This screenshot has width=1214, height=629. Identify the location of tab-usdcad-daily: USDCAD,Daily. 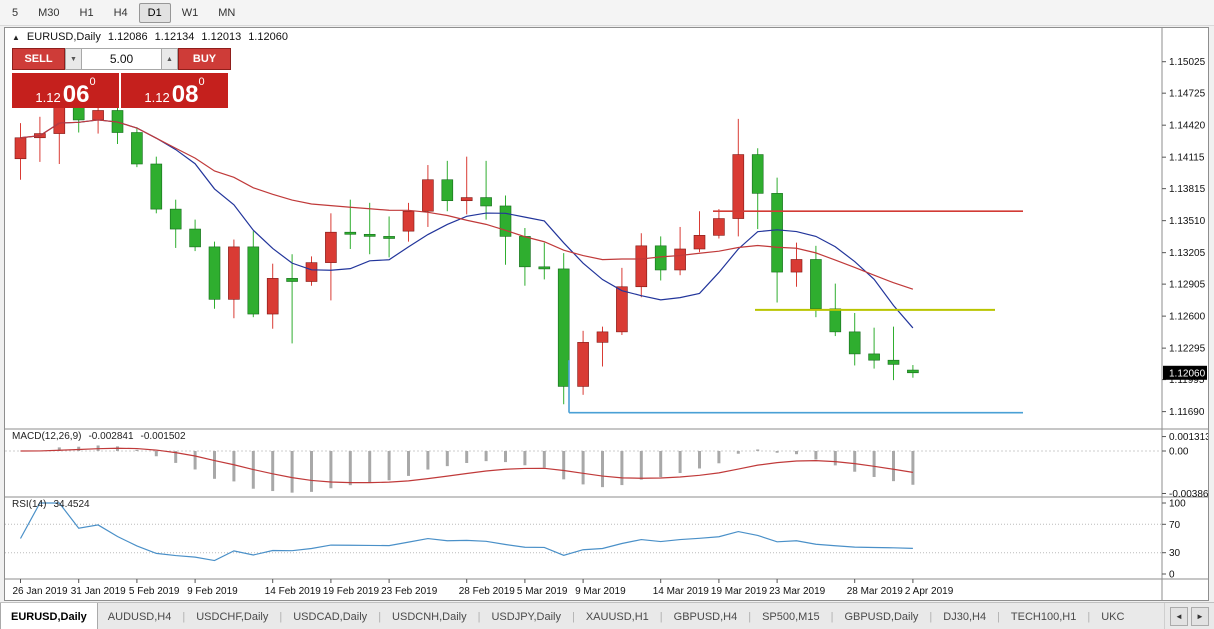
(330, 616).